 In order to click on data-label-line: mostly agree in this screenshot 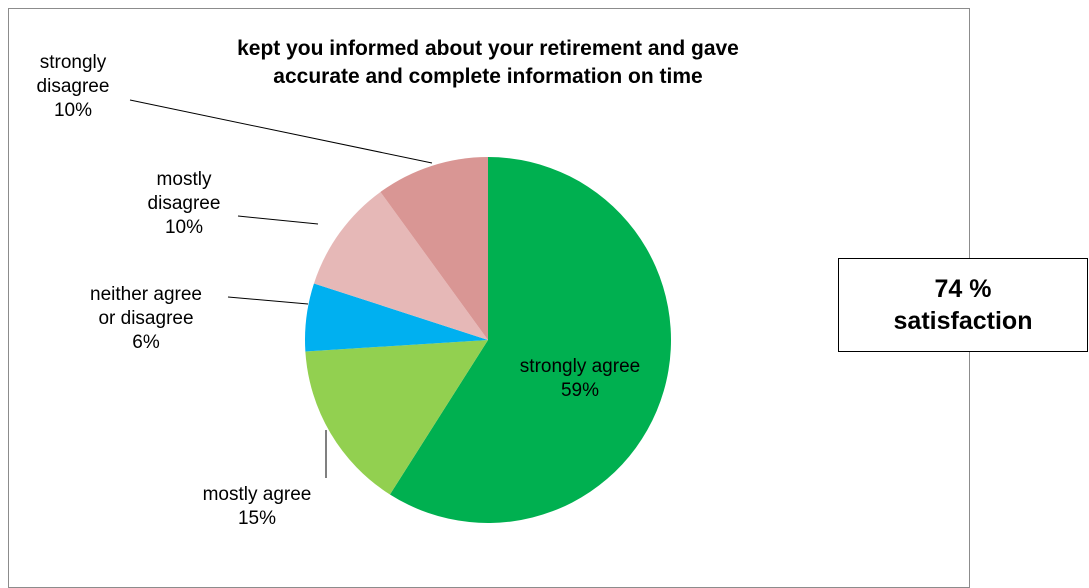, I will do `click(257, 494)`.